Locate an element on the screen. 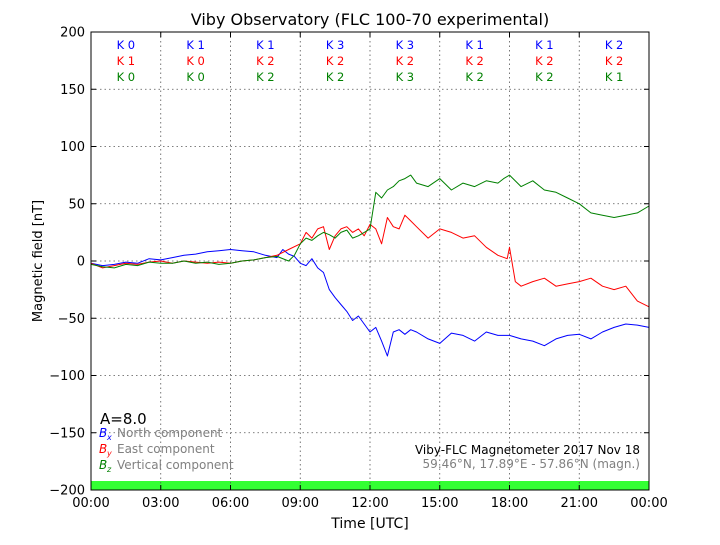 The image size is (720, 545). magnetometer-caption: Viby-FLC Magnetometer 2017 Nov 18 is located at coordinates (527, 450).